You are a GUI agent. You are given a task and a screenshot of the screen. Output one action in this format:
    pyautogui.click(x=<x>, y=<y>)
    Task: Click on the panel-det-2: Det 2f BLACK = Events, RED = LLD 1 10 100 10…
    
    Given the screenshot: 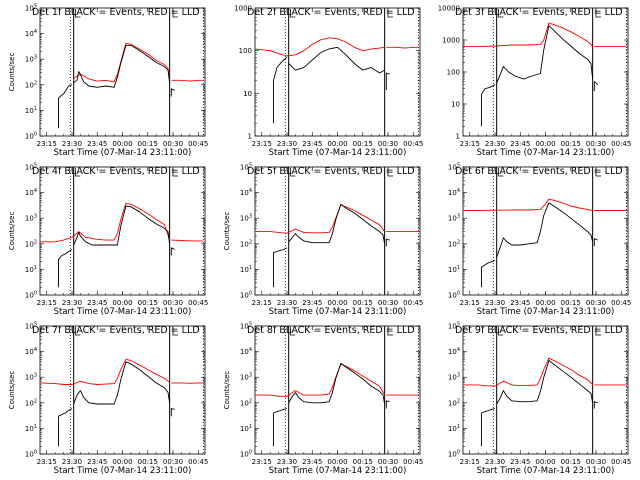 What is the action you would take?
    pyautogui.click(x=328, y=82)
    